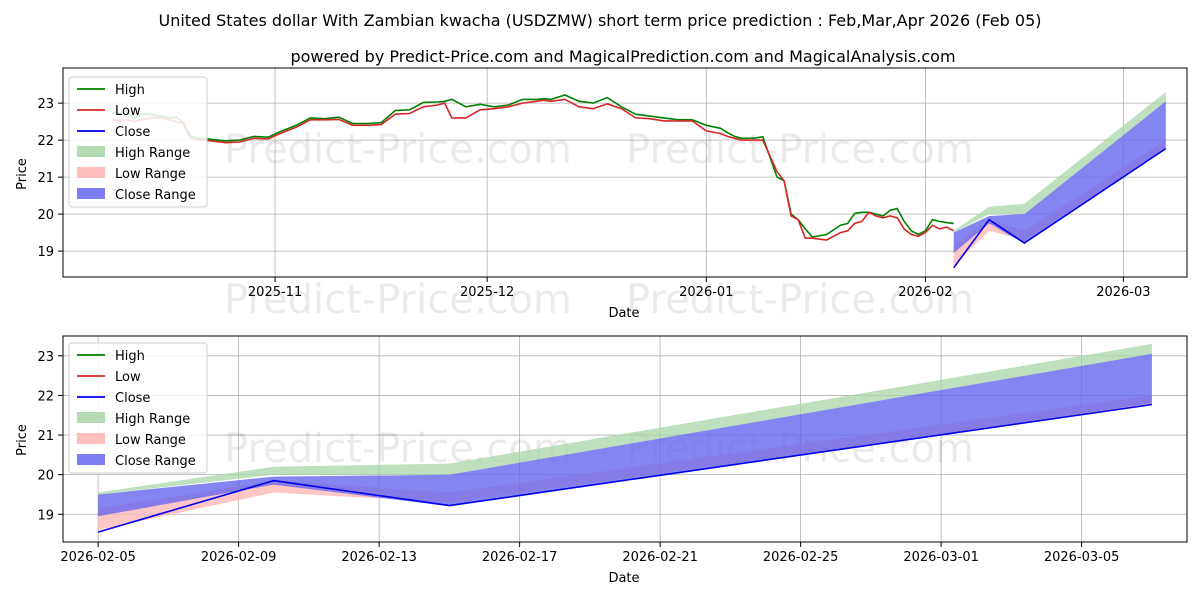  I want to click on high-range-band, so click(1059, 162).